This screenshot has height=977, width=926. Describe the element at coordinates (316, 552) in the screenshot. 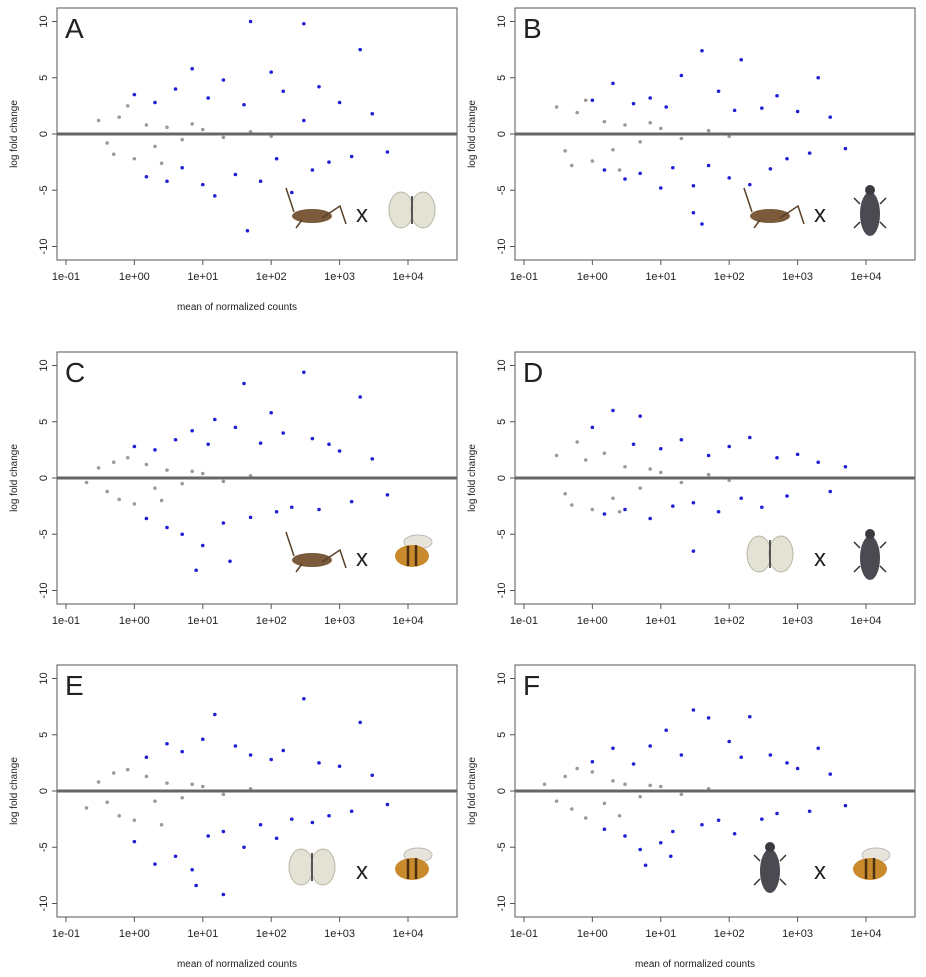

I see `insect-icon` at that location.